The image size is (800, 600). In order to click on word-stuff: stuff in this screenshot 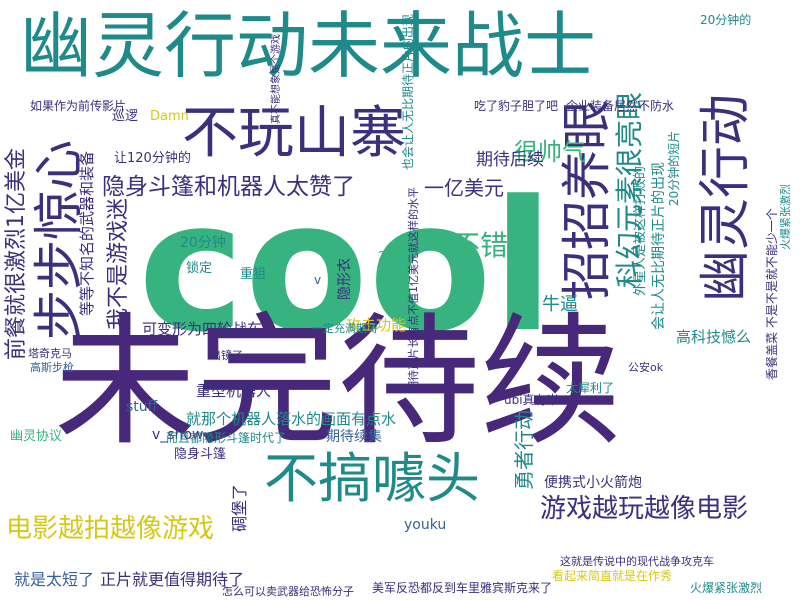, I will do `click(142, 407)`.